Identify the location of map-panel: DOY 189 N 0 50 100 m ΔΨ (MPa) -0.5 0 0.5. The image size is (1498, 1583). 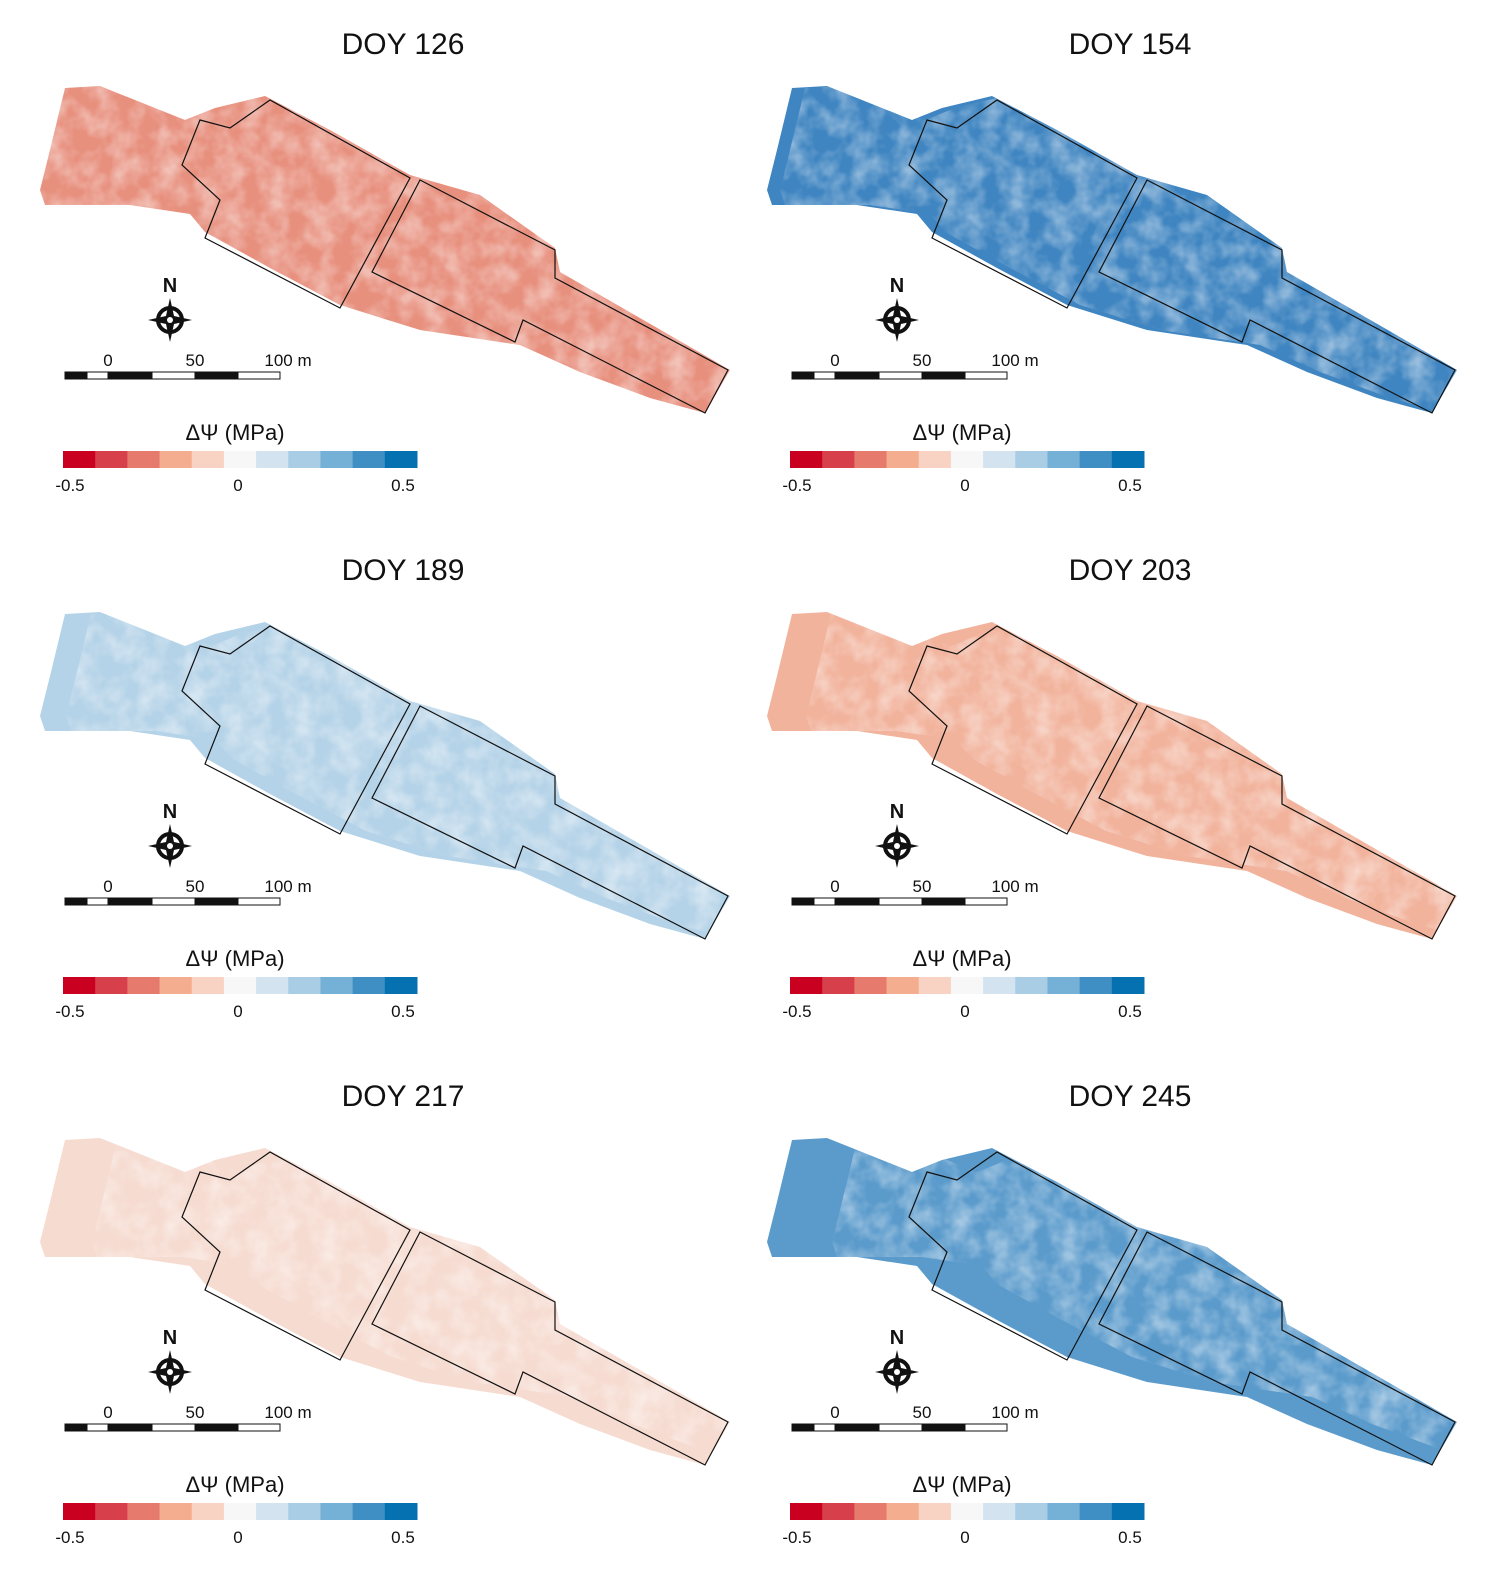
(398, 787).